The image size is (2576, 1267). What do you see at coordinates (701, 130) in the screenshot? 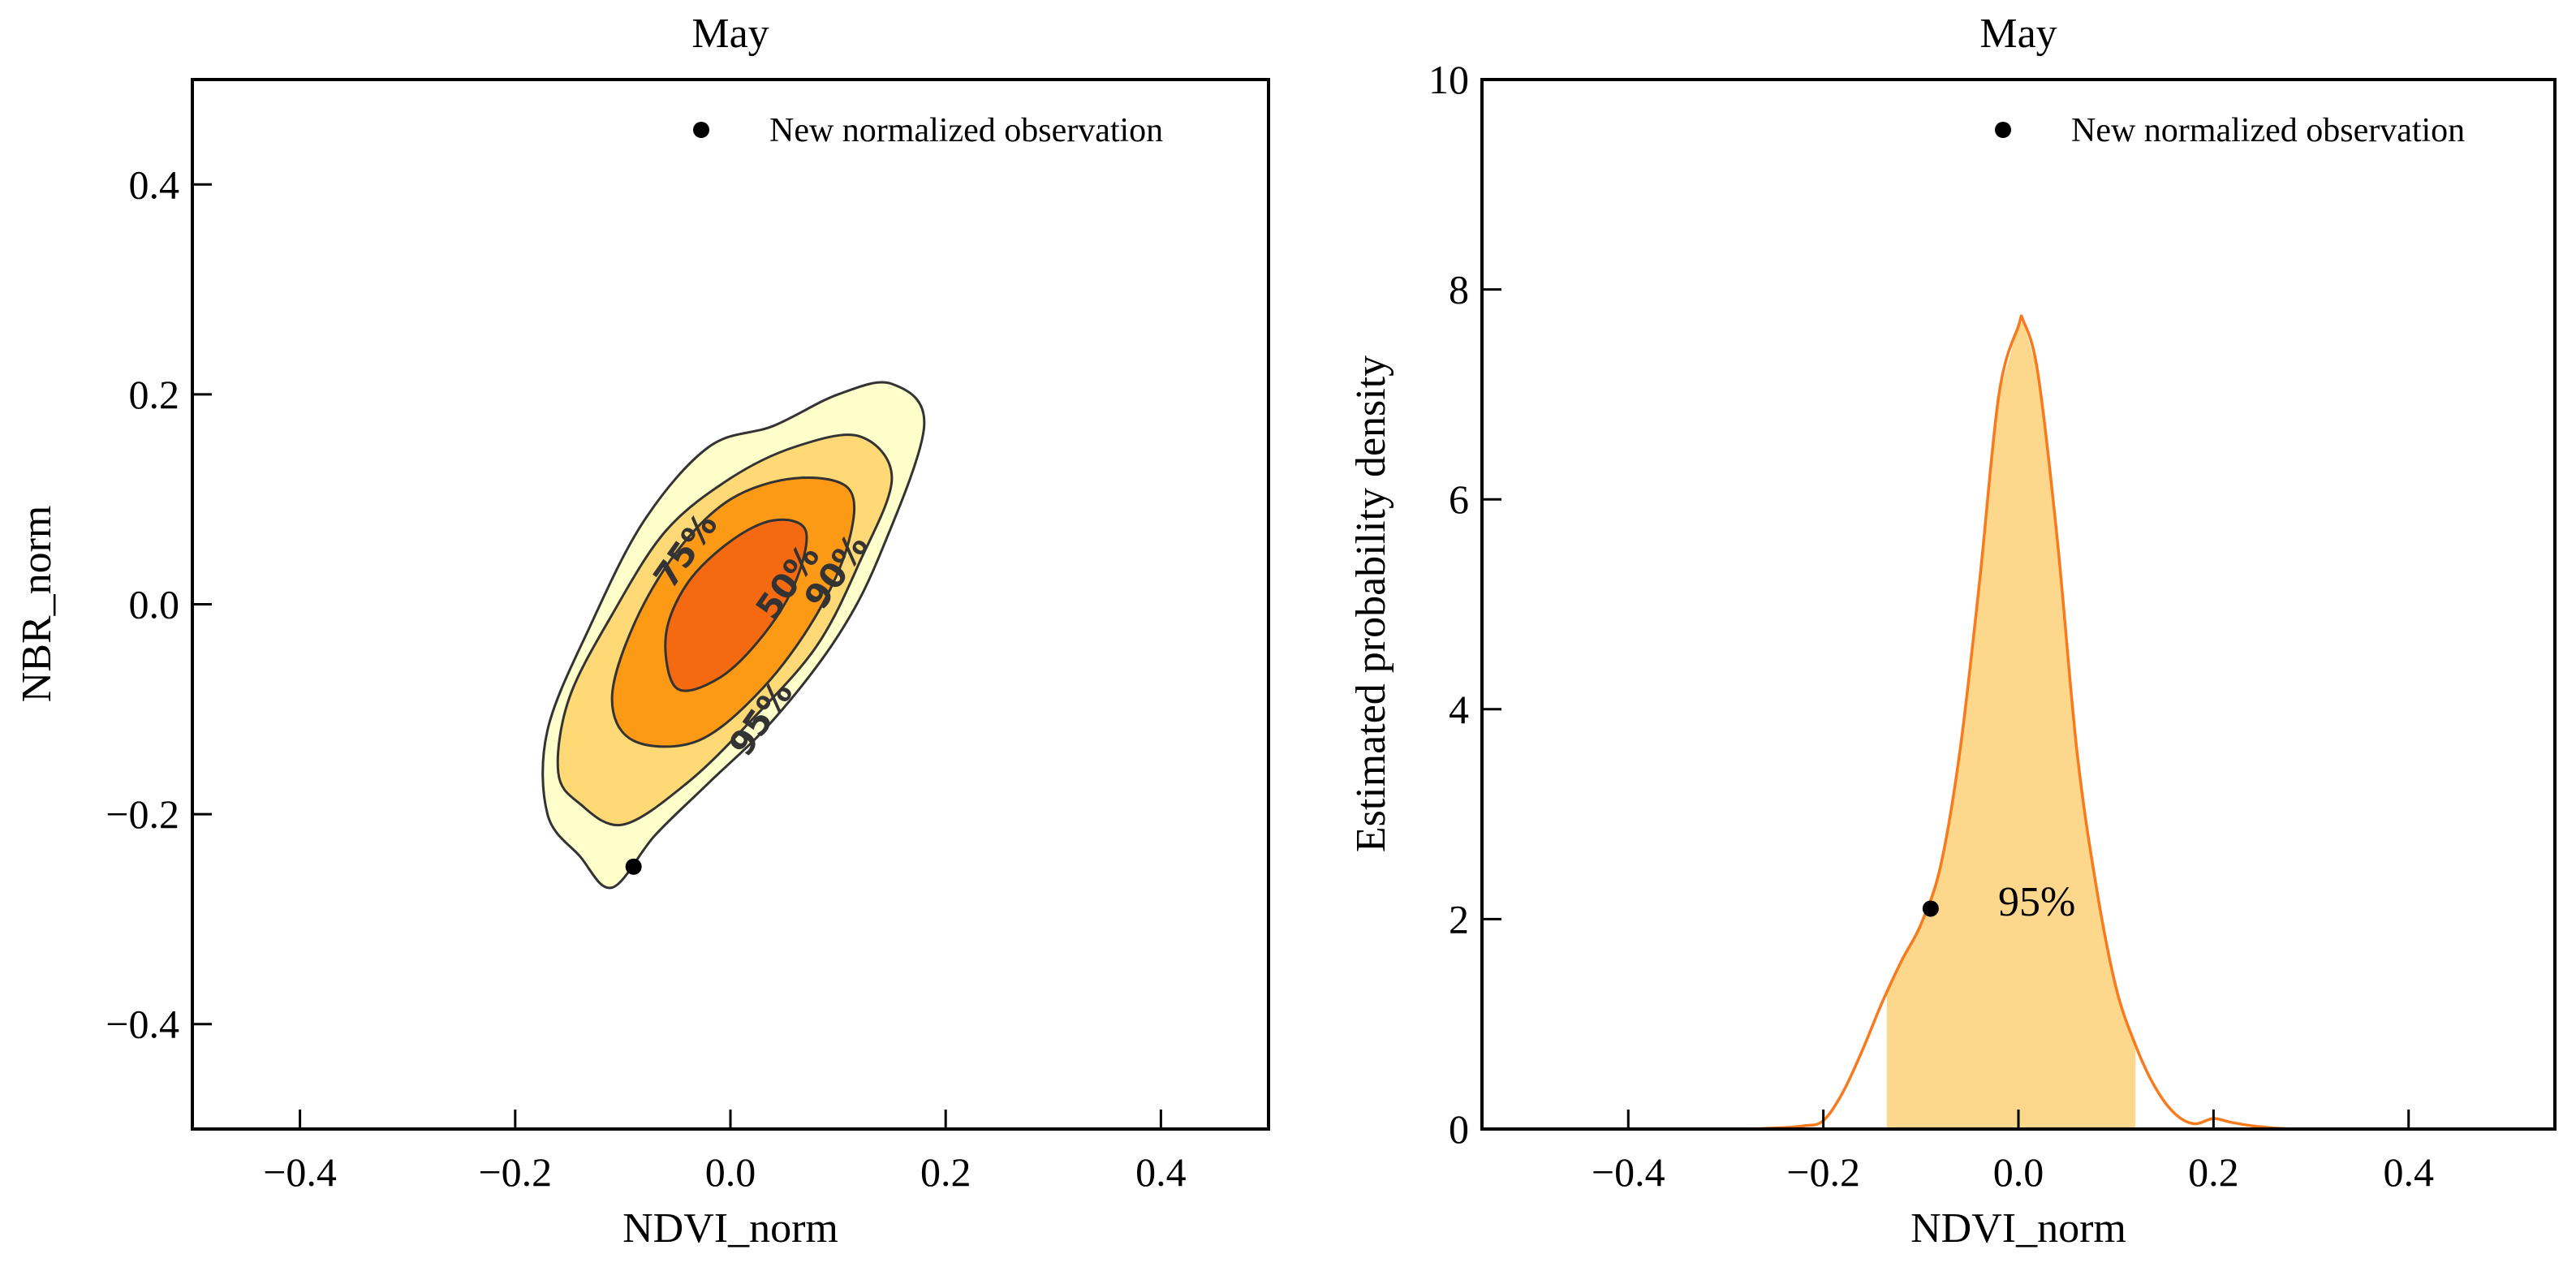
I see `left-legend-marker` at bounding box center [701, 130].